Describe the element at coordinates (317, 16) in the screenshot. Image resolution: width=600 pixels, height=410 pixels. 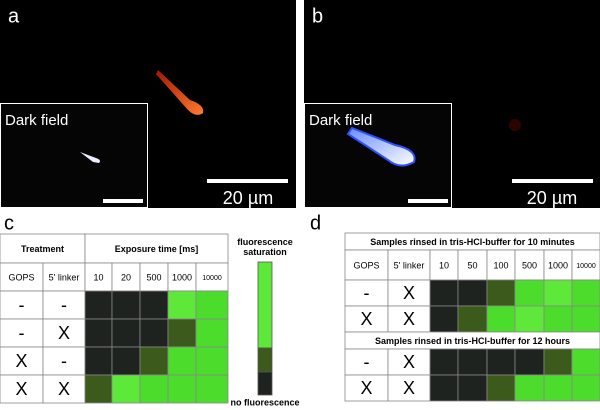
I see `panel-label: b` at that location.